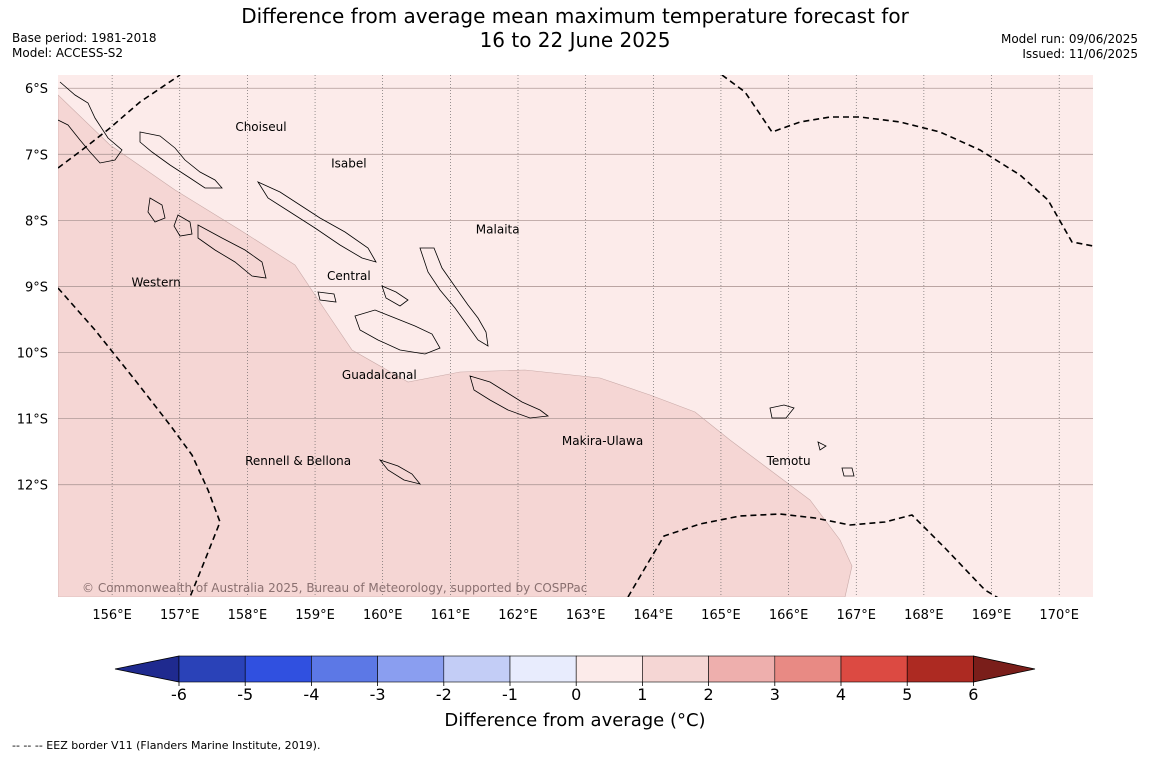  Describe the element at coordinates (32, 486) in the screenshot. I see `lat-tick-label: 12°S` at that location.